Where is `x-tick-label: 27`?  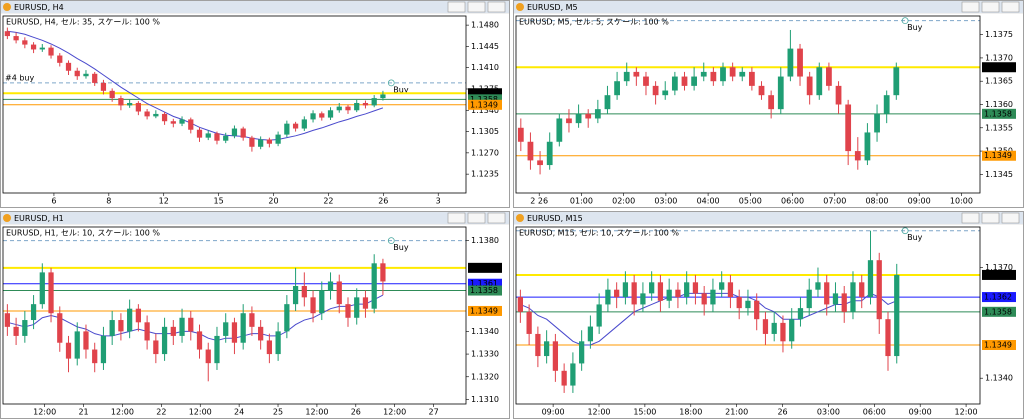
x-tick-label: 27 is located at coordinates (433, 412).